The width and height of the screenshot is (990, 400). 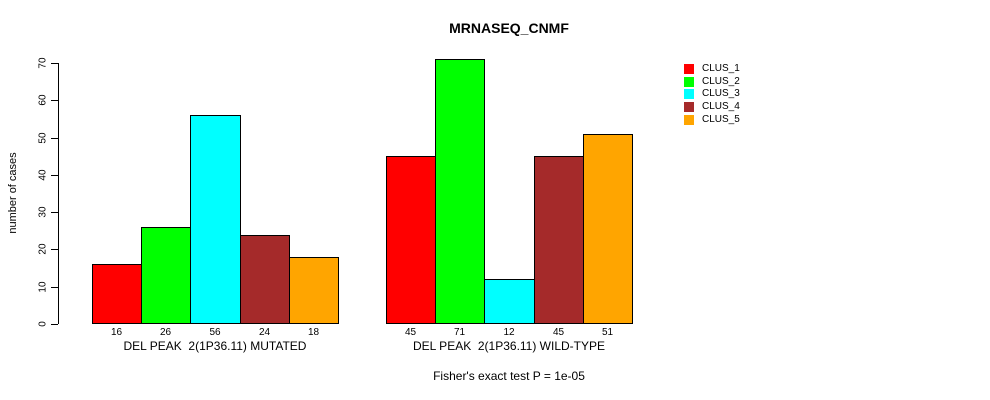 I want to click on bar-value-label: 26, so click(x=165, y=332).